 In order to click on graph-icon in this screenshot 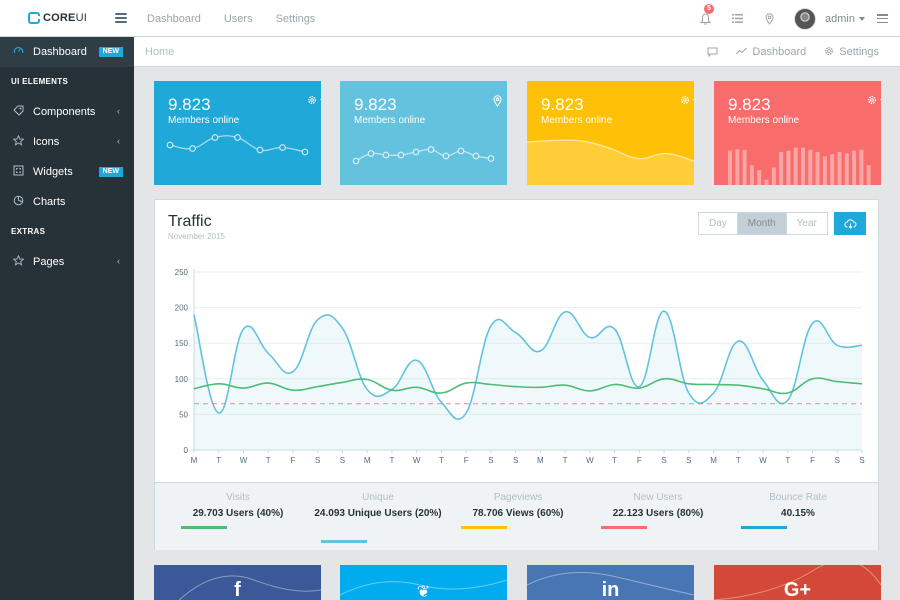, I will do `click(742, 52)`.